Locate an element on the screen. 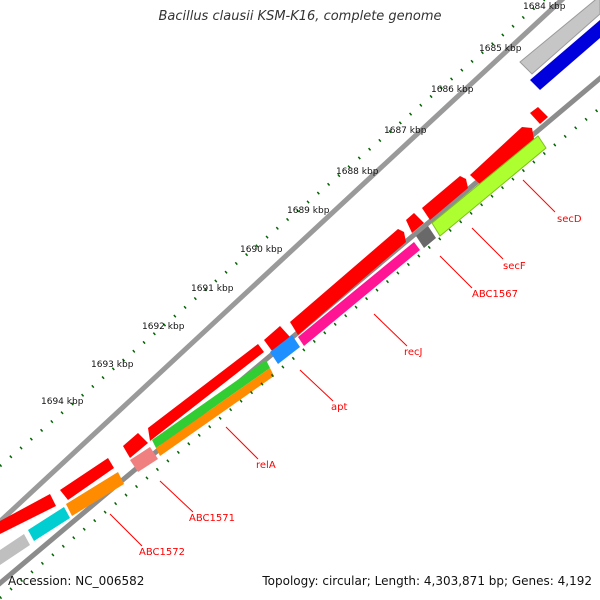 The width and height of the screenshot is (600, 600). tick-label: 1688 kbp is located at coordinates (357, 172).